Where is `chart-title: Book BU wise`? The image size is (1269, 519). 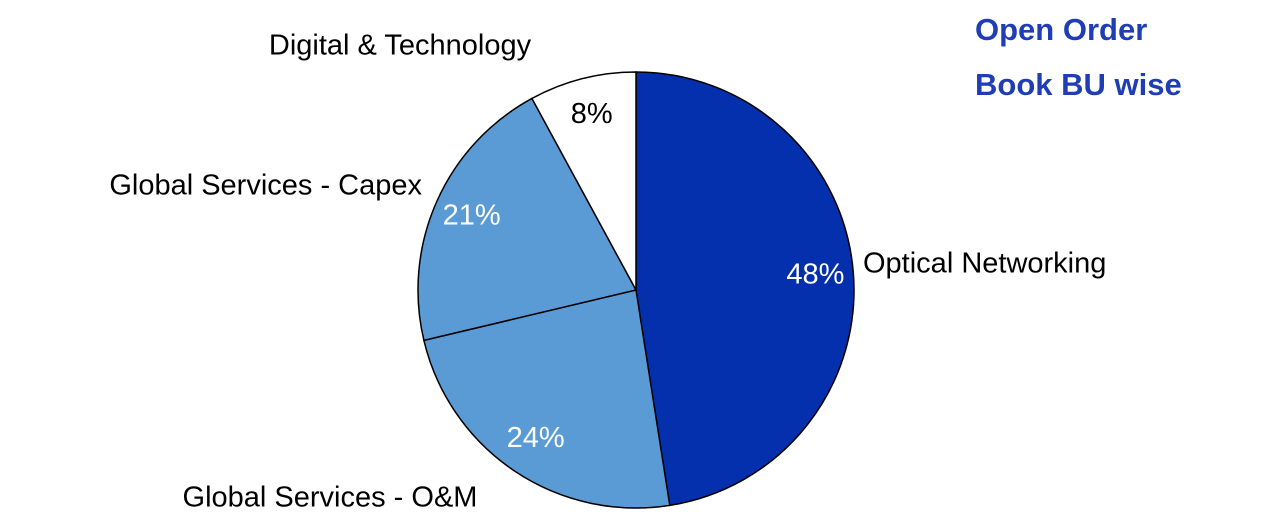
chart-title: Book BU wise is located at coordinates (1078, 84).